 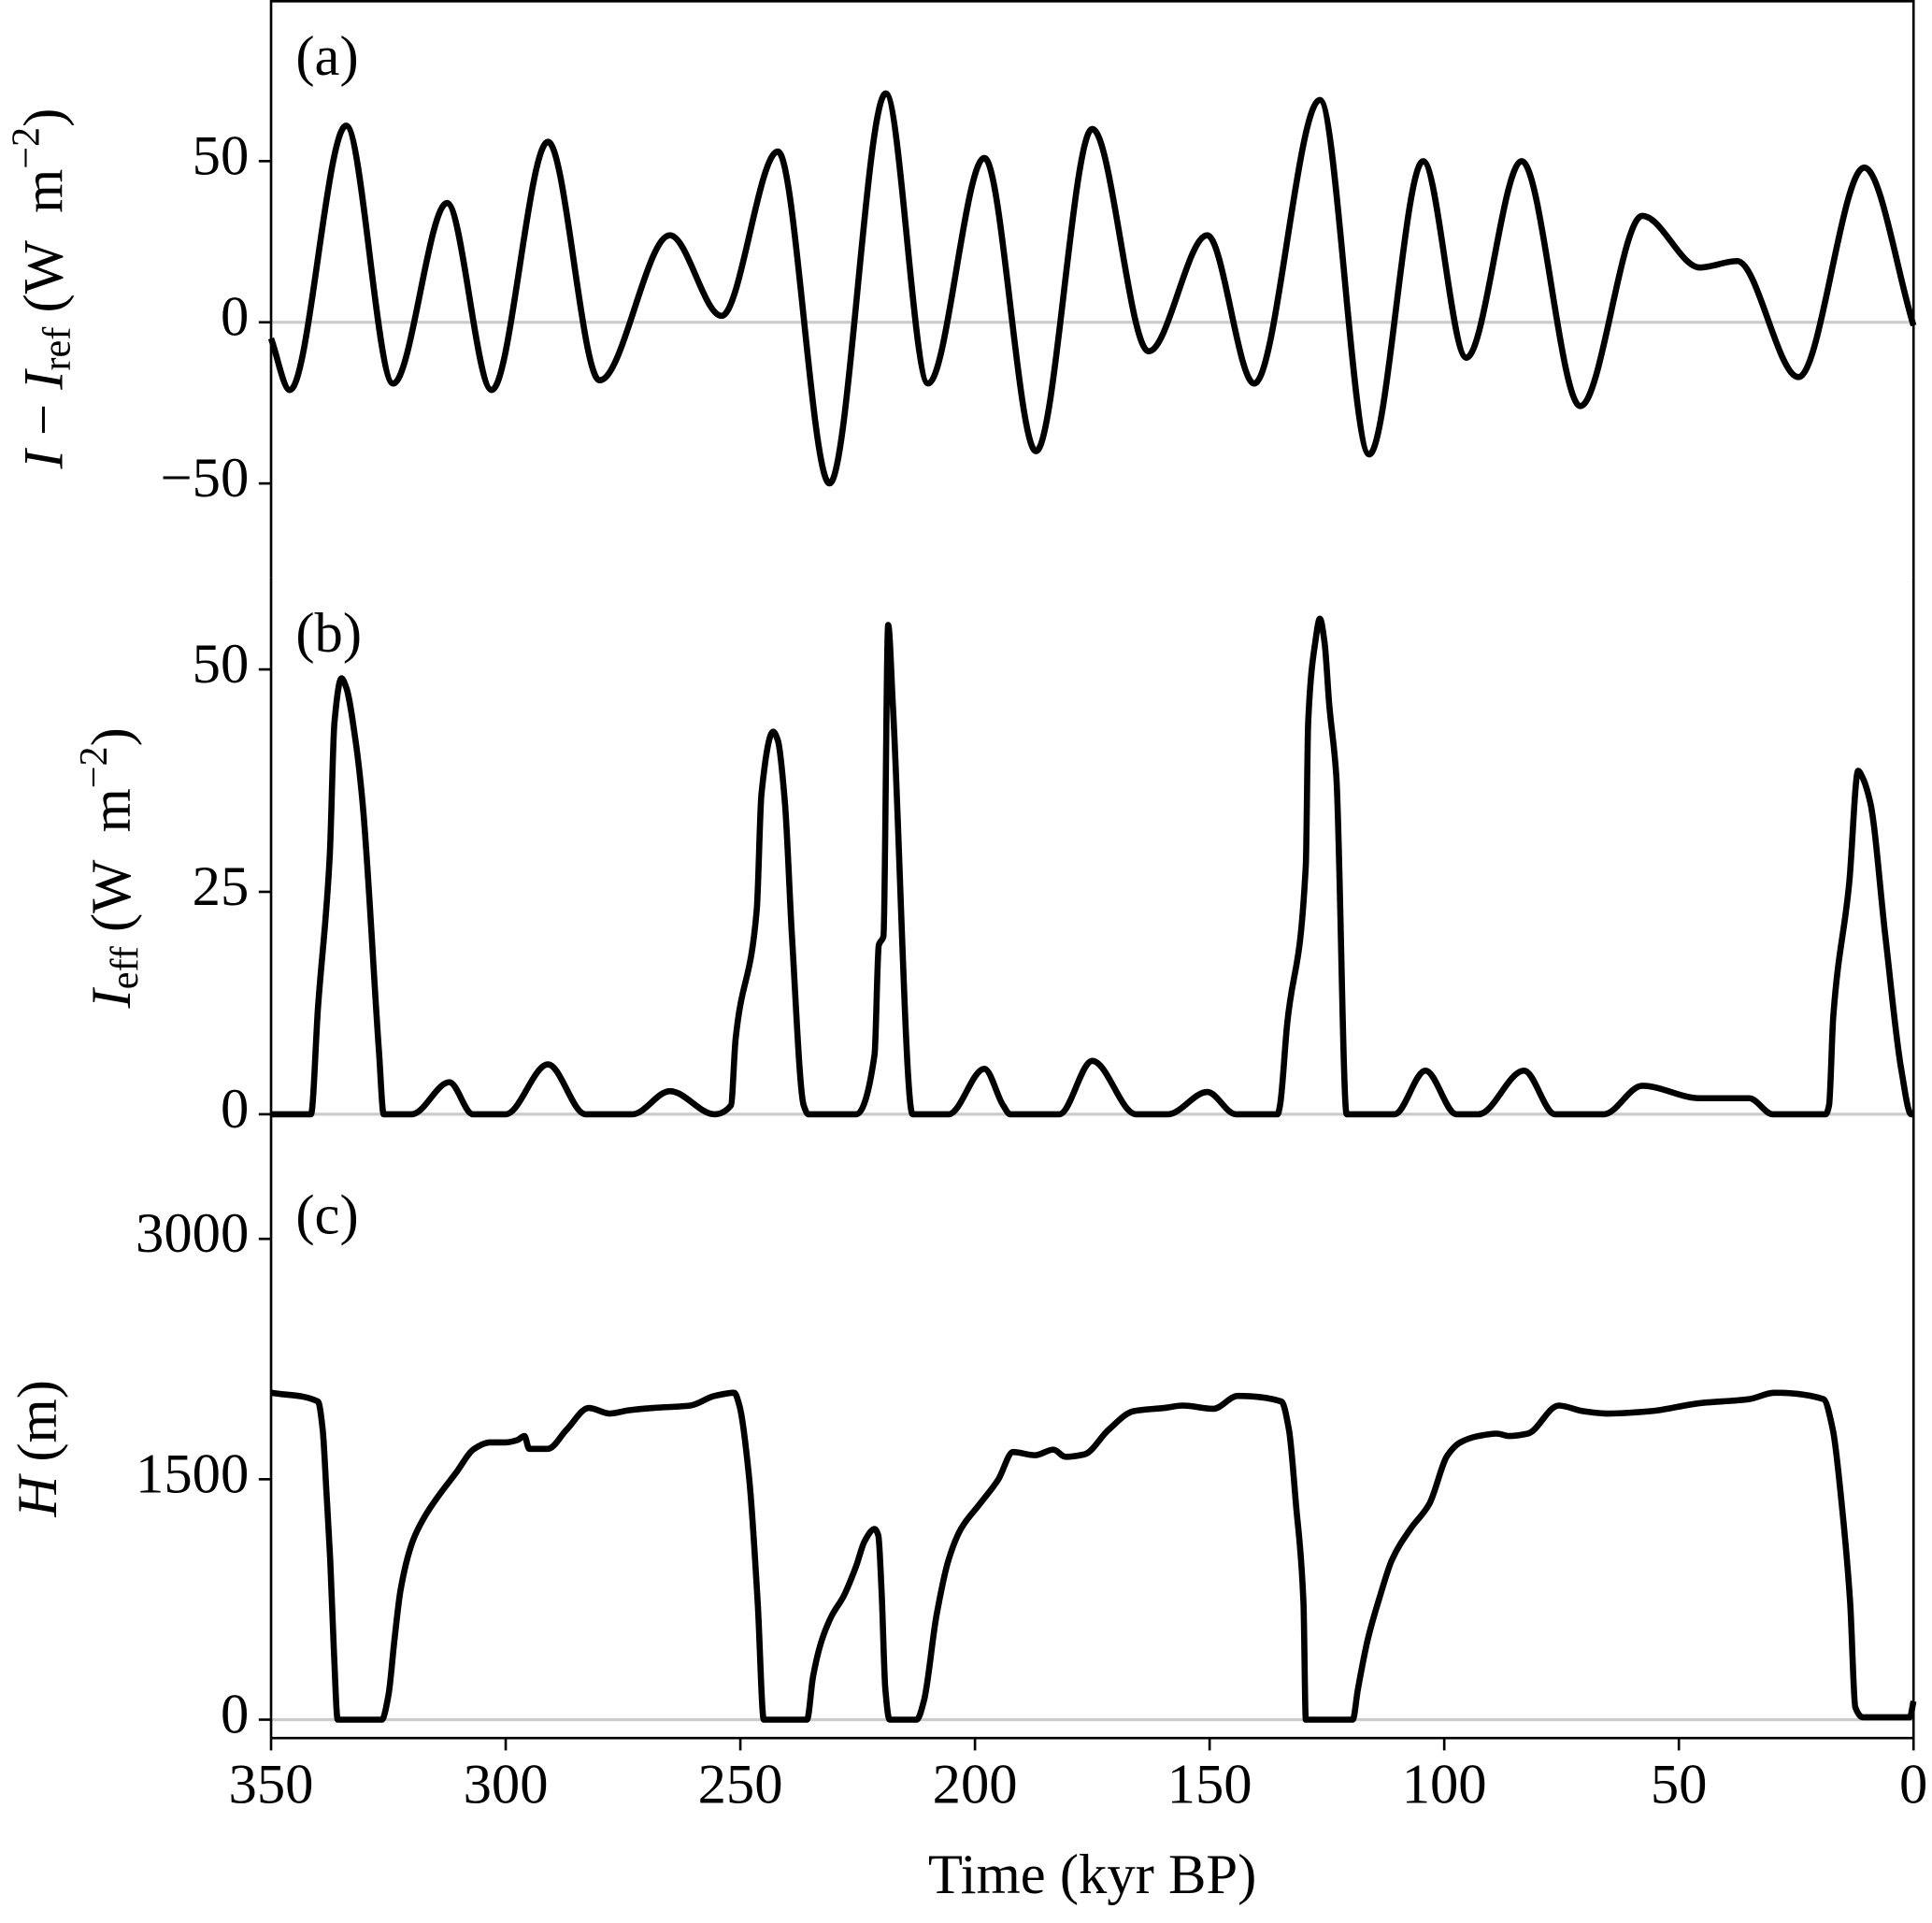 I want to click on y-axis-label: H (m), so click(x=38, y=1449).